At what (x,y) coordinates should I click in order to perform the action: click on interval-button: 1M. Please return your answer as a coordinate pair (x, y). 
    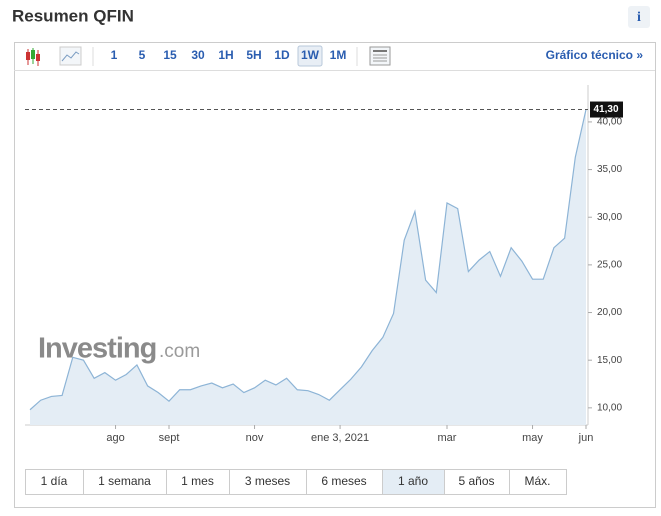
    Looking at the image, I should click on (338, 55).